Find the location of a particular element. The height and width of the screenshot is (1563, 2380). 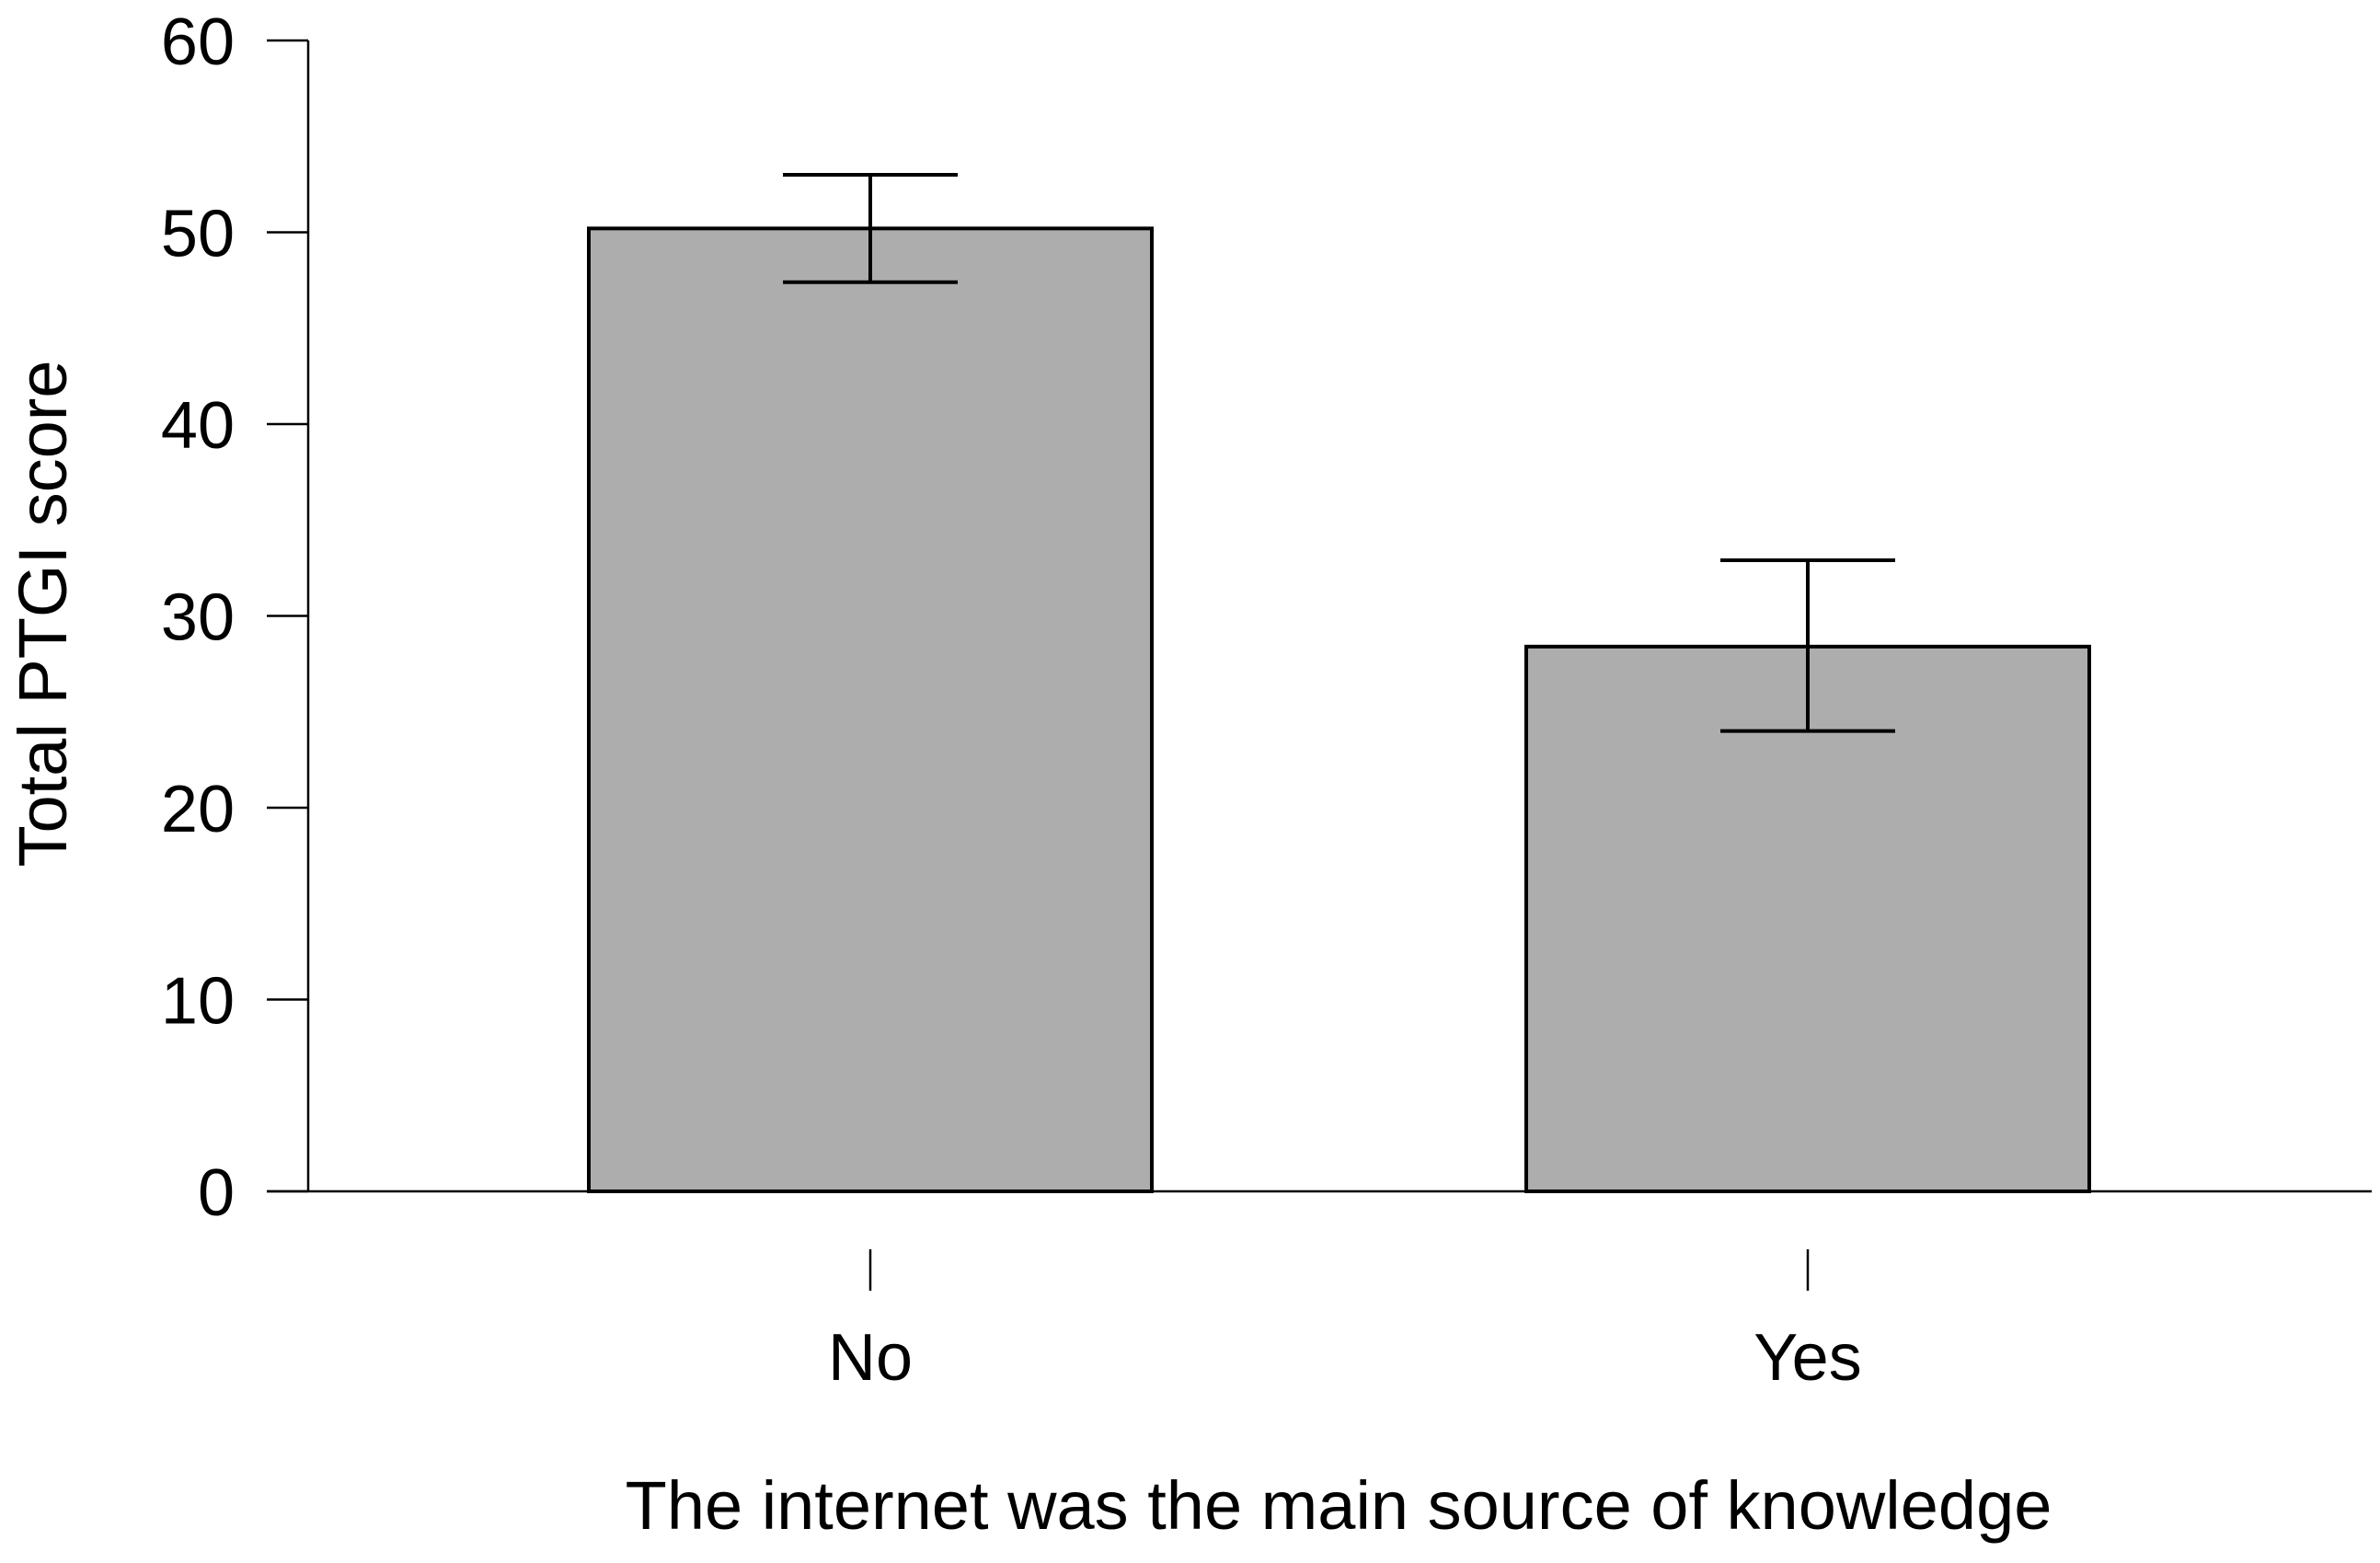

y-tick-label: 30 is located at coordinates (198, 618).